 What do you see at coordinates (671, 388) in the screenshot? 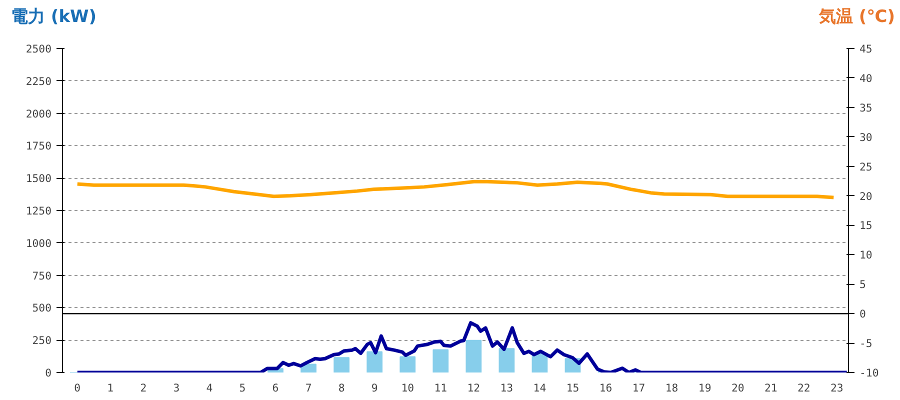
I see `x-tick-label: 18` at bounding box center [671, 388].